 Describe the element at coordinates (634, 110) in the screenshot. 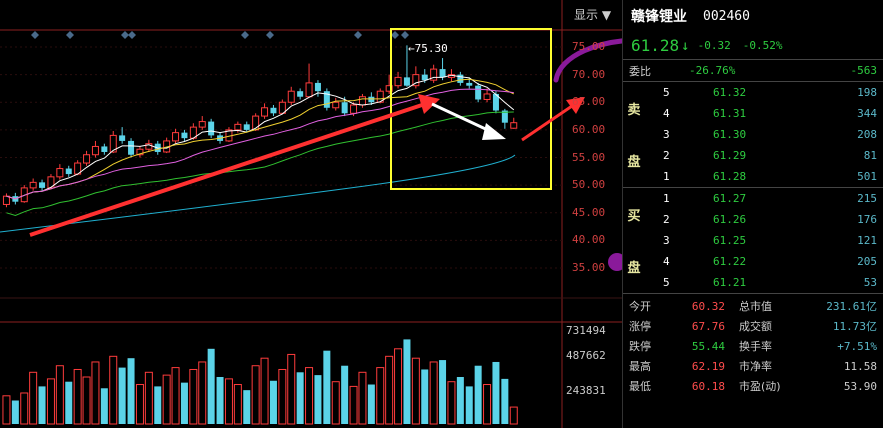

I see `sell-label-1: 卖` at that location.